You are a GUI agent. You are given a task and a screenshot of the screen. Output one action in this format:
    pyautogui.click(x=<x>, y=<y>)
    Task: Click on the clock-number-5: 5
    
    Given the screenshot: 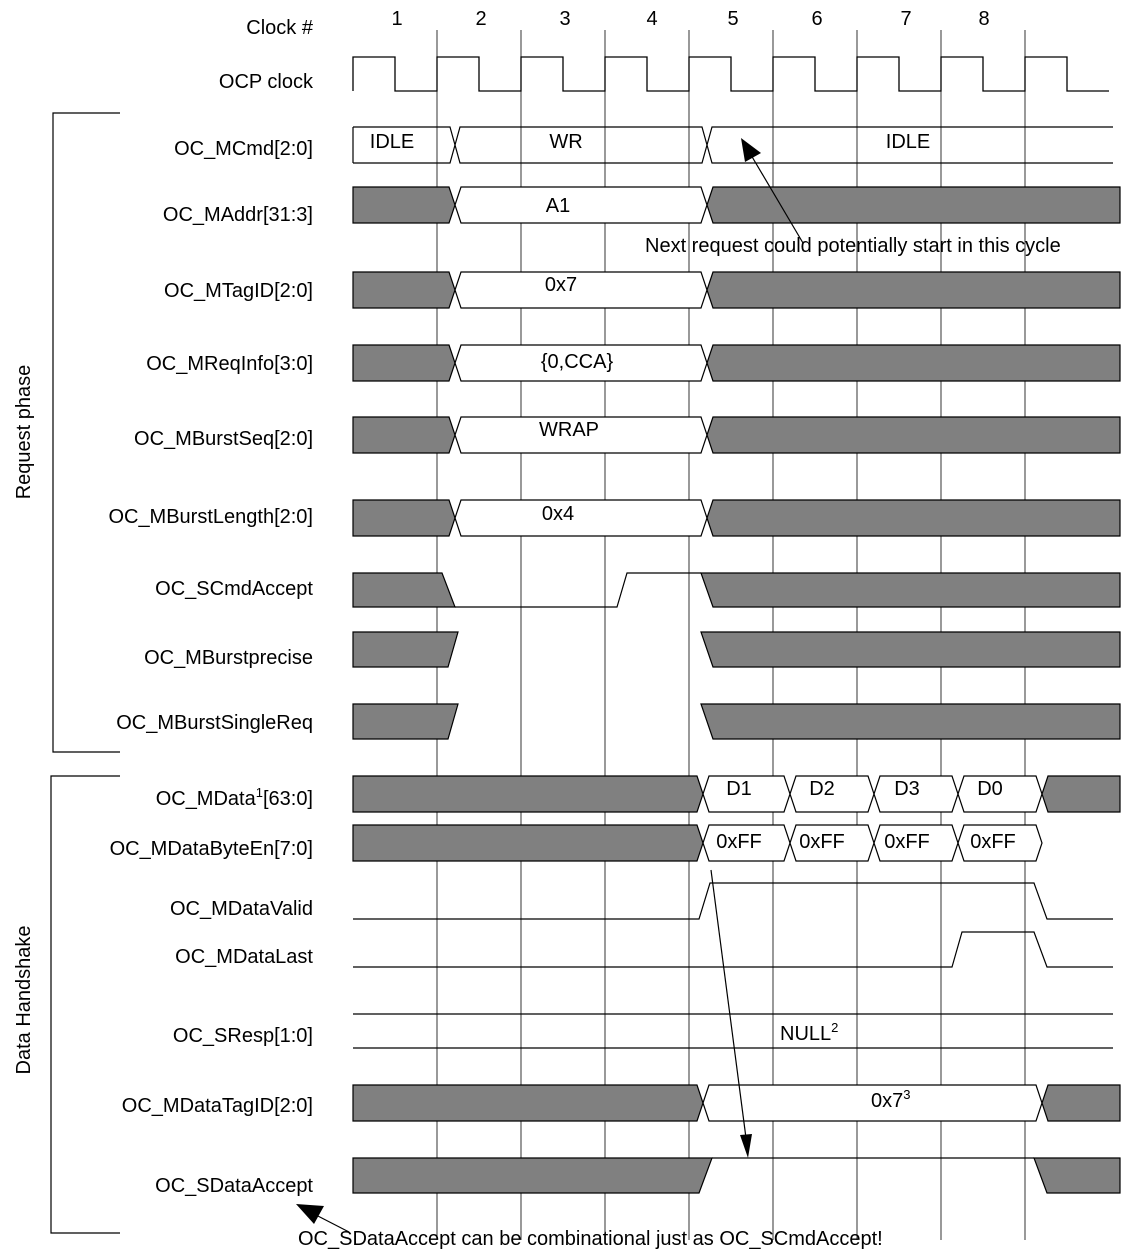 What is the action you would take?
    pyautogui.click(x=732, y=19)
    